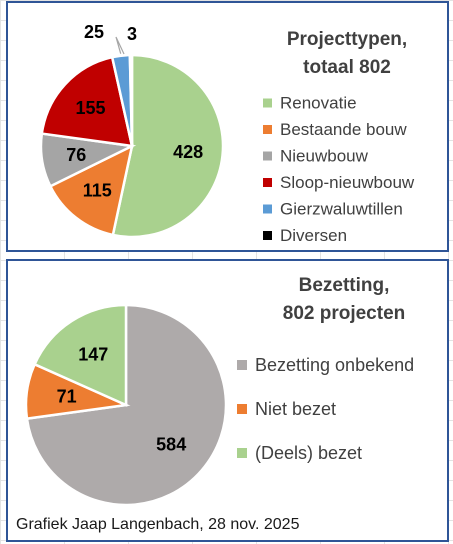 The height and width of the screenshot is (544, 453). I want to click on data-label-diversen: 3, so click(132, 34).